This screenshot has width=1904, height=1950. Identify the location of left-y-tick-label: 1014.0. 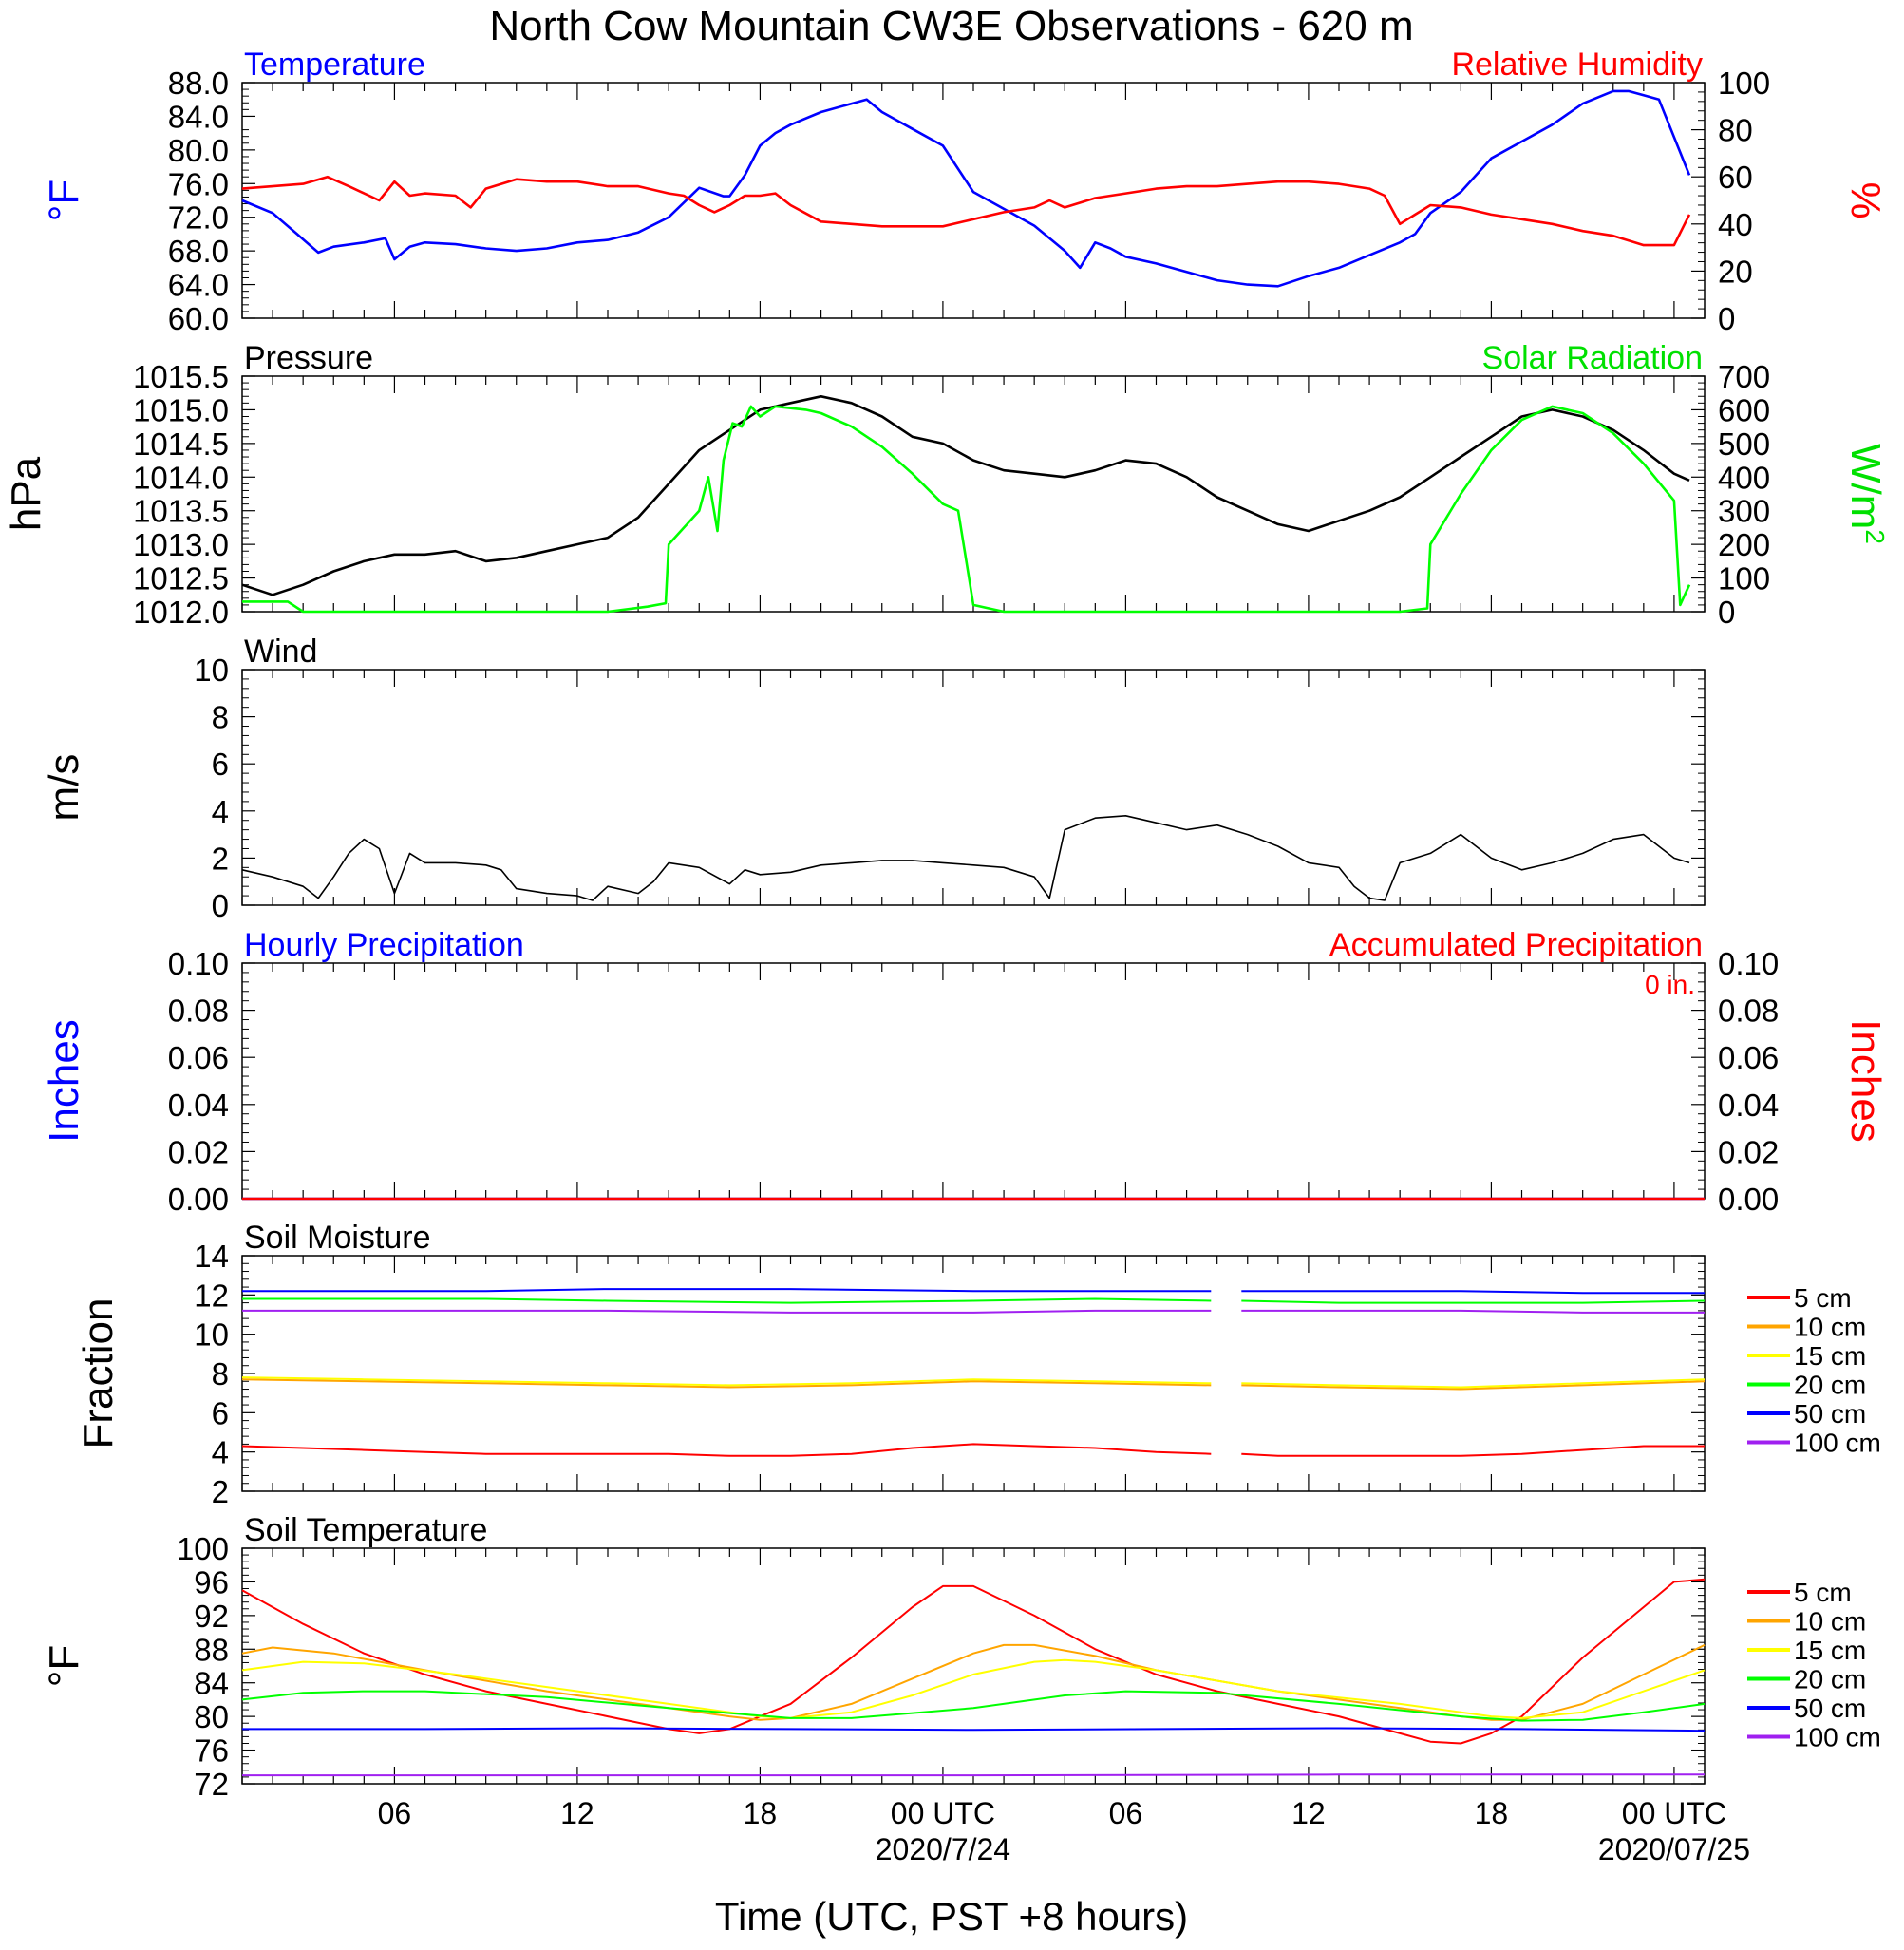
(181, 477).